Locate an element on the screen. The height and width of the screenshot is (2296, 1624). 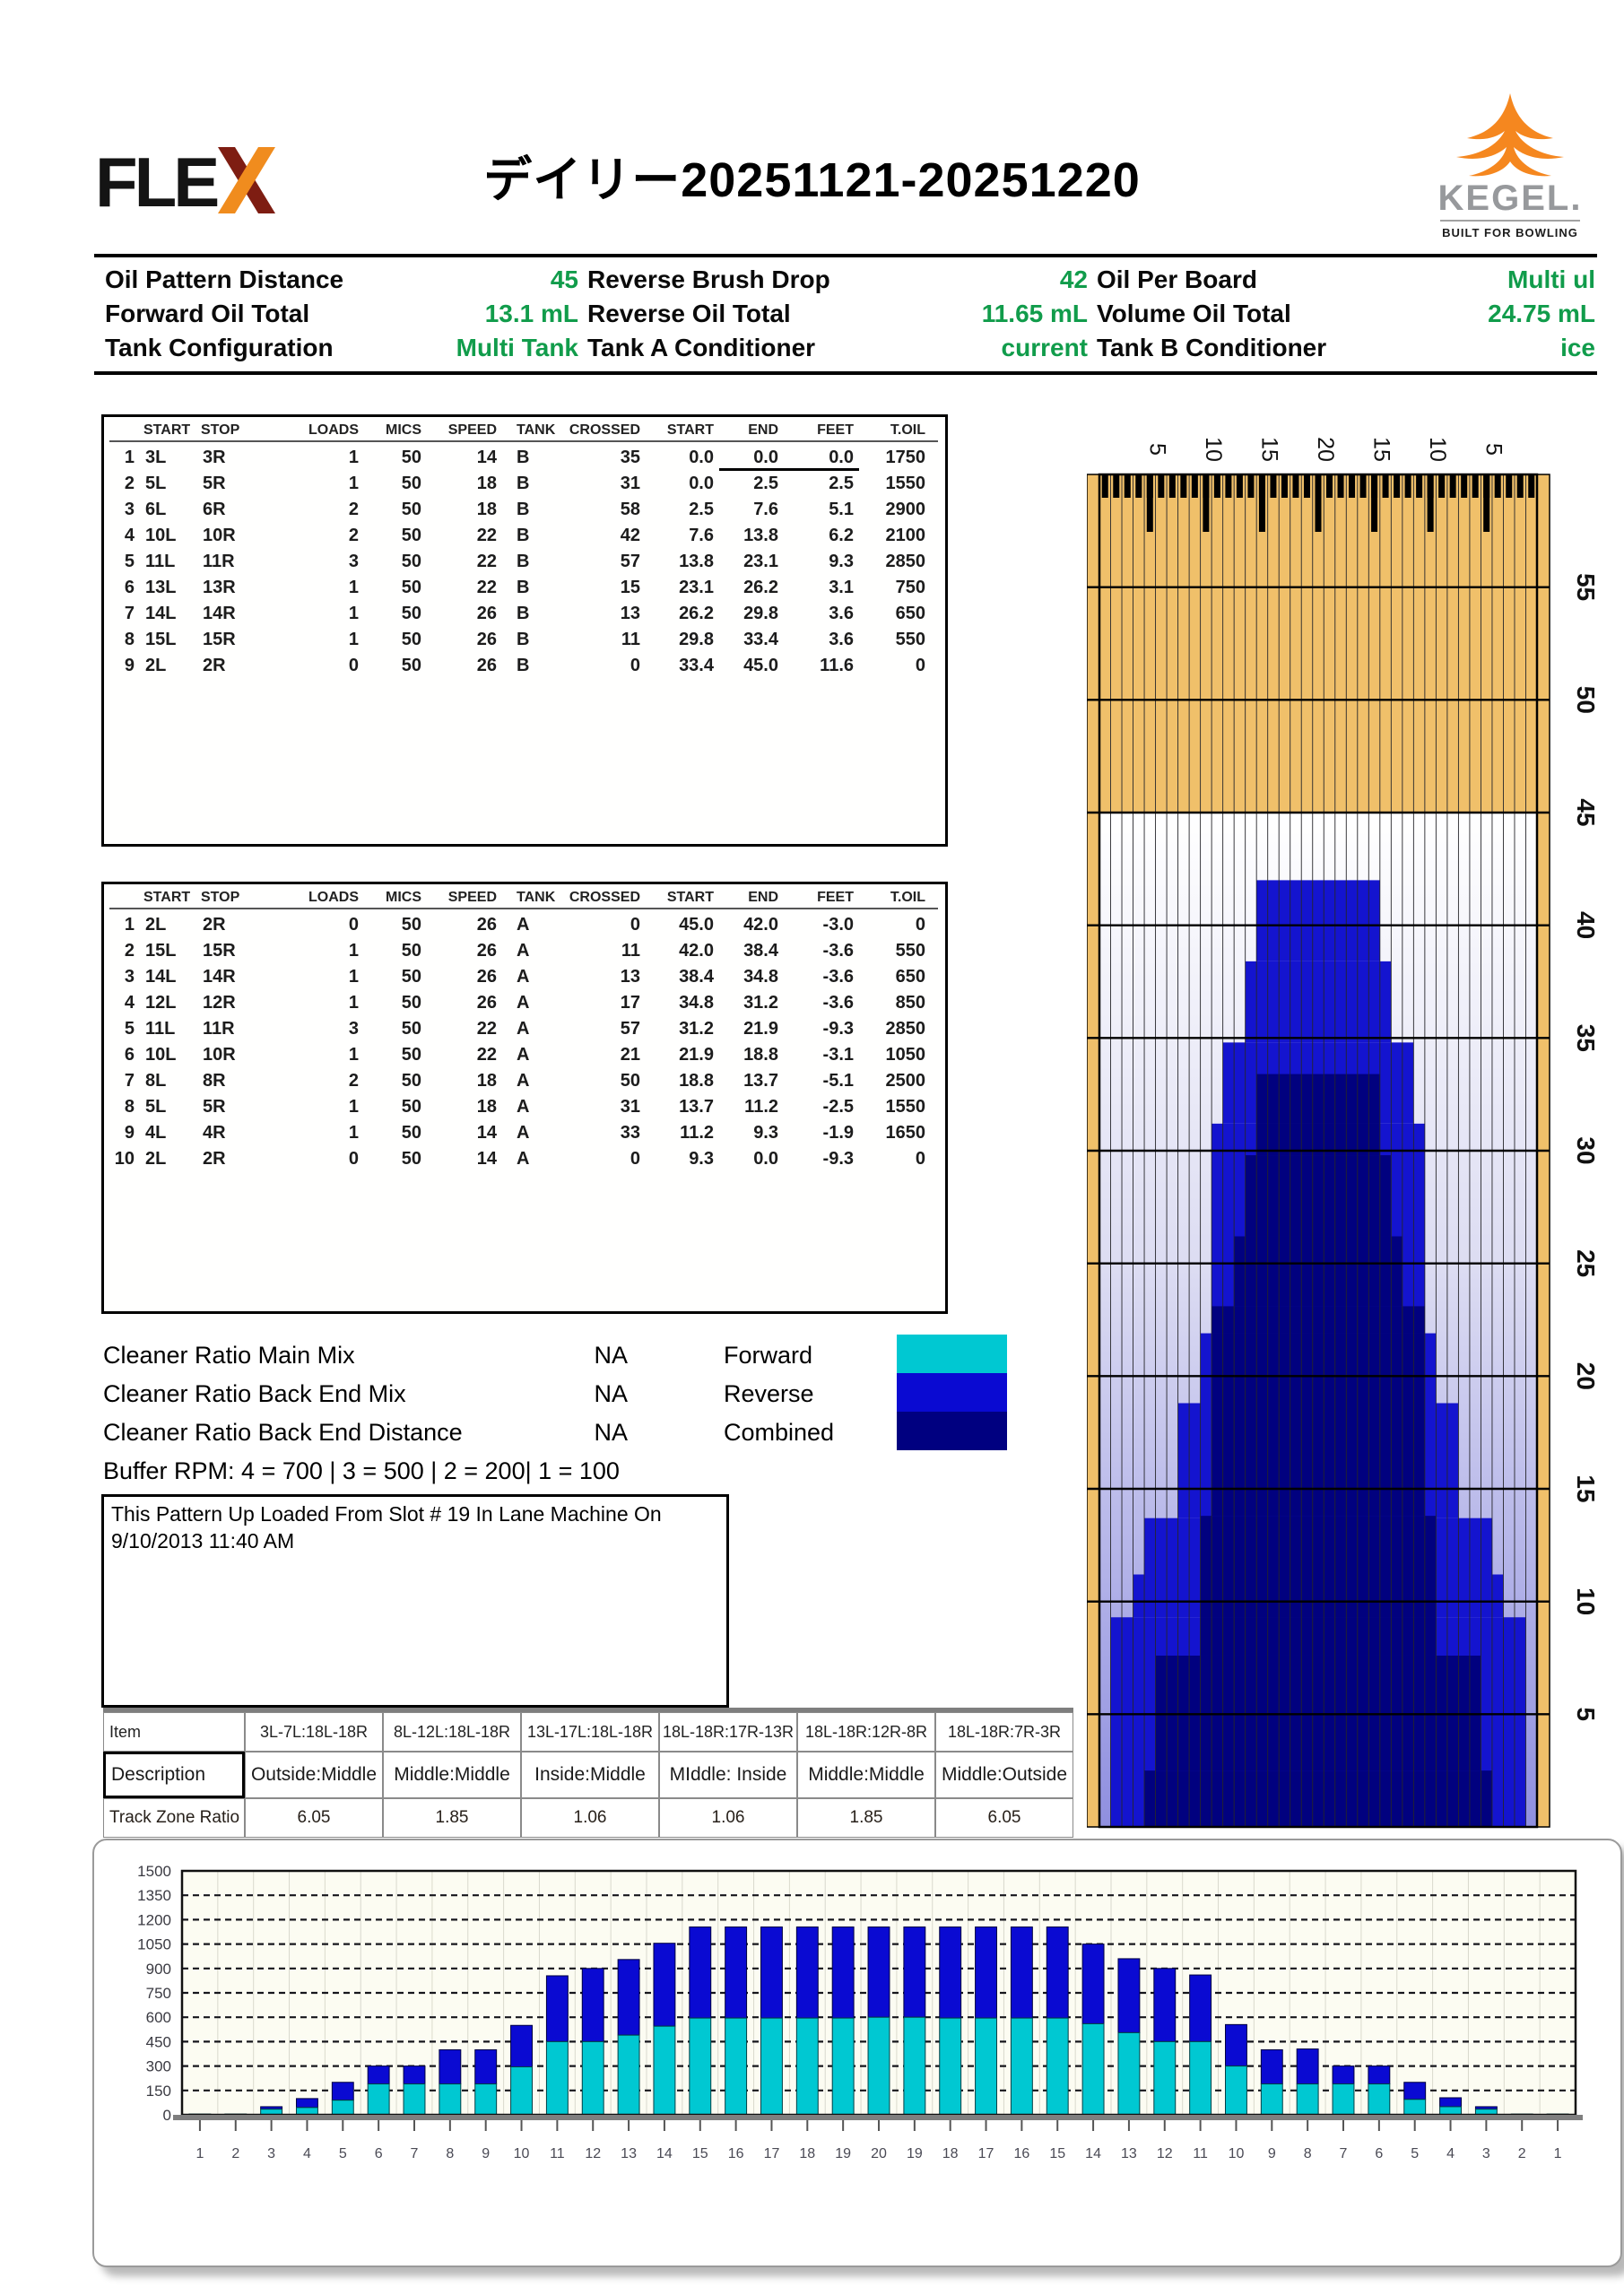
run-cell: 2500 is located at coordinates (905, 1081).